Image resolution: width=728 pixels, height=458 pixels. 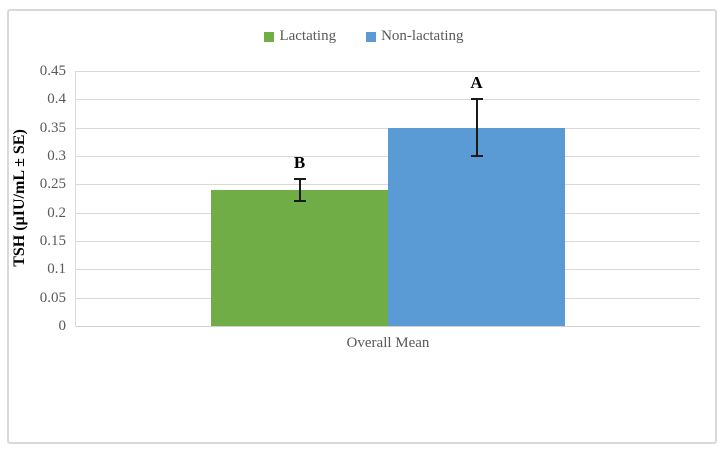 I want to click on y-tick-label: 0, so click(x=62, y=326).